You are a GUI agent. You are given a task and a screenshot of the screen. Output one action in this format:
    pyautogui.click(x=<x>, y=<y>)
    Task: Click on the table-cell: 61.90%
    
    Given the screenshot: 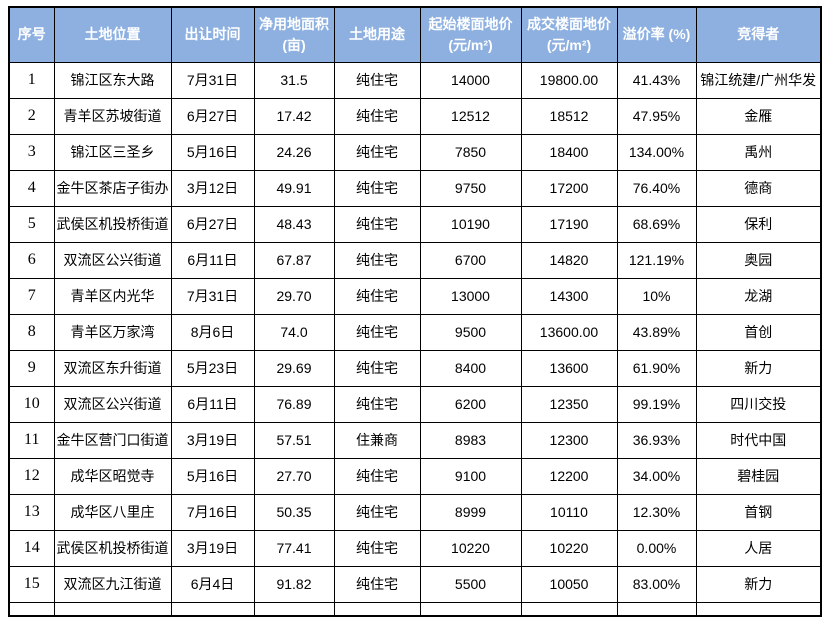 What is the action you would take?
    pyautogui.click(x=656, y=368)
    